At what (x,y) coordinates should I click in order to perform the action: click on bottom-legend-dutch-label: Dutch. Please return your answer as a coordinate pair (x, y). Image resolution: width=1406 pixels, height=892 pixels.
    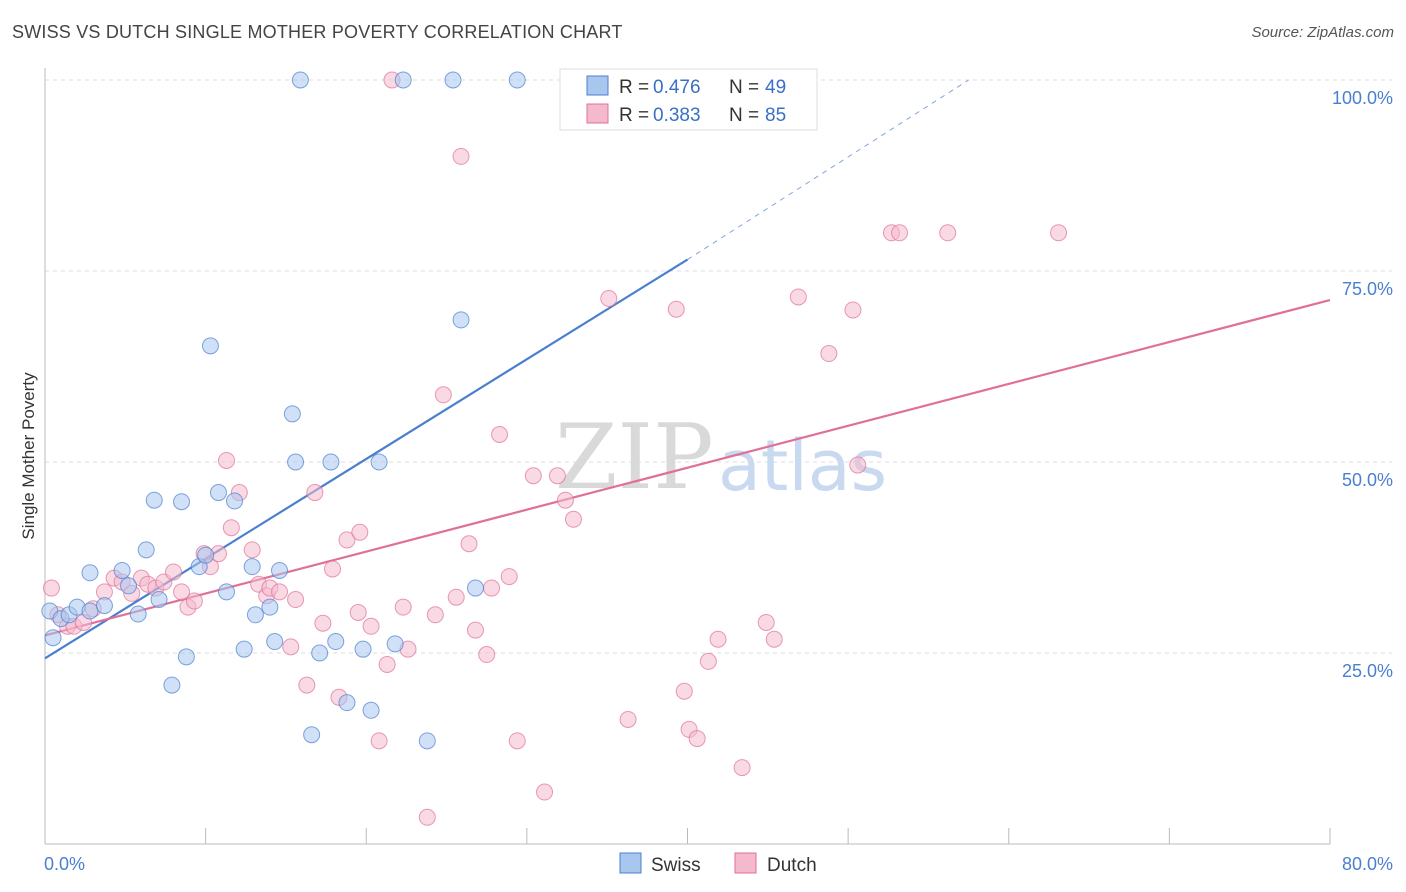
    Looking at the image, I should click on (792, 865).